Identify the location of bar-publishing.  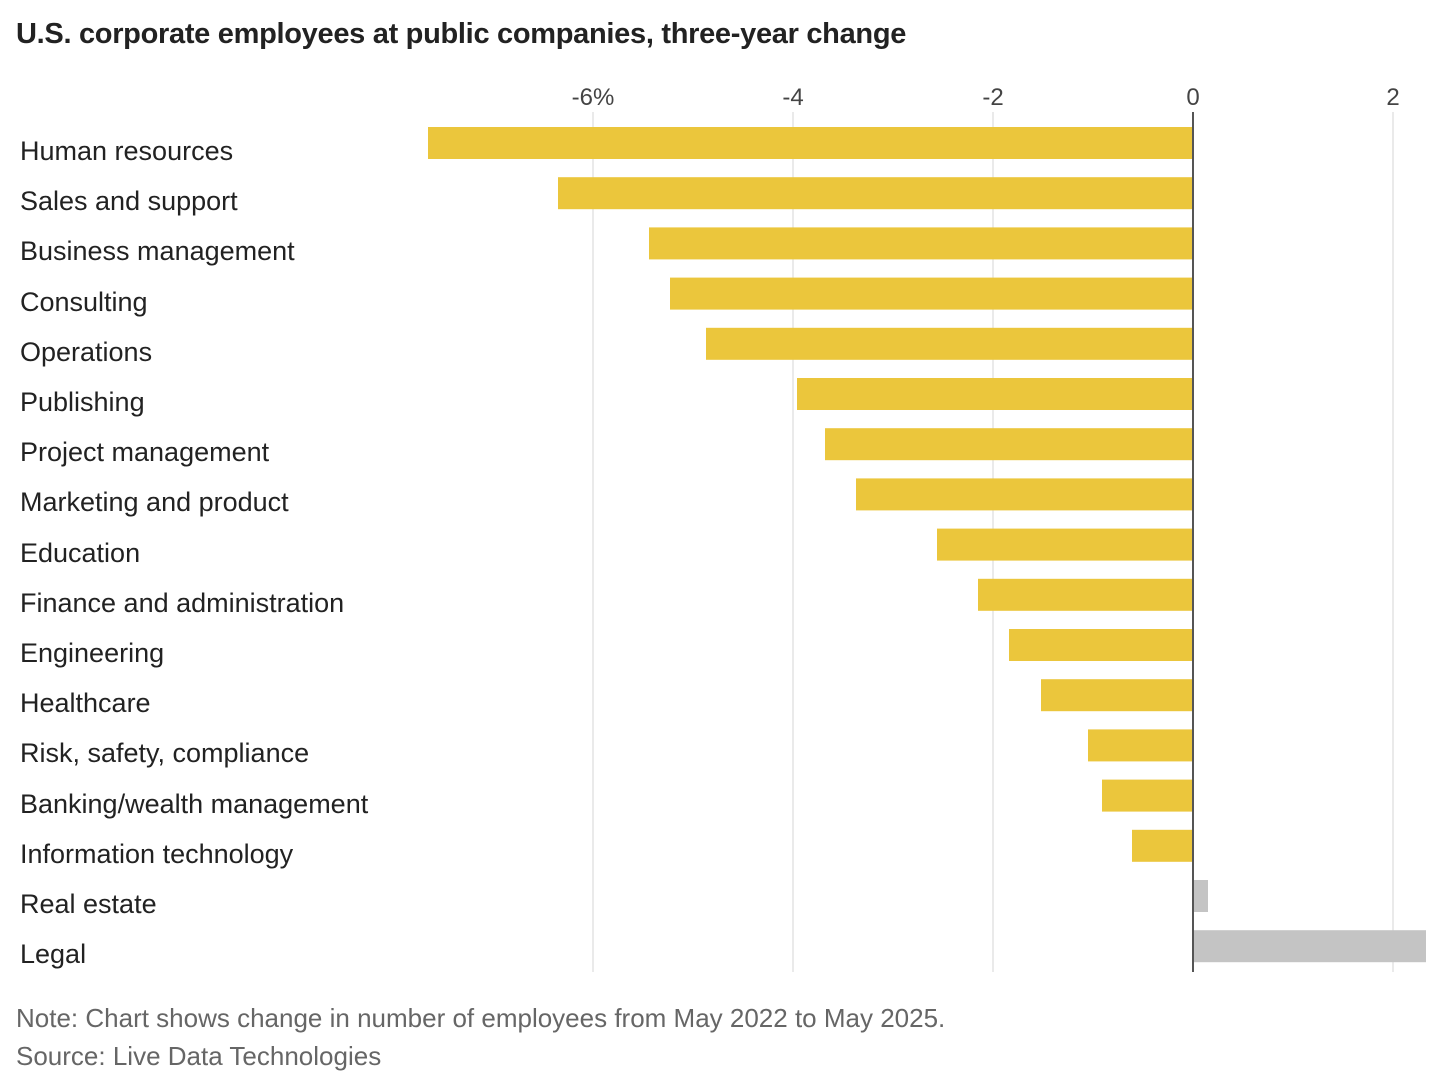
(995, 394).